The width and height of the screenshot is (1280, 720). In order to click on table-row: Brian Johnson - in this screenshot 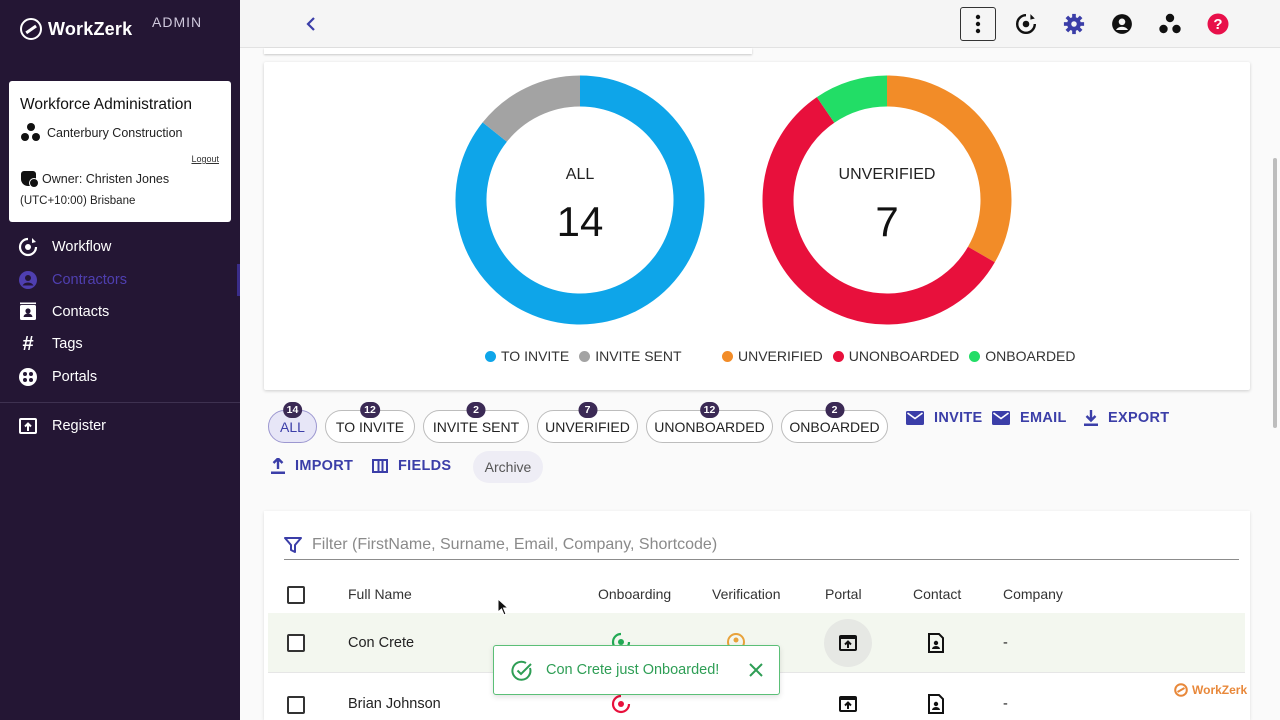, I will do `click(756, 696)`.